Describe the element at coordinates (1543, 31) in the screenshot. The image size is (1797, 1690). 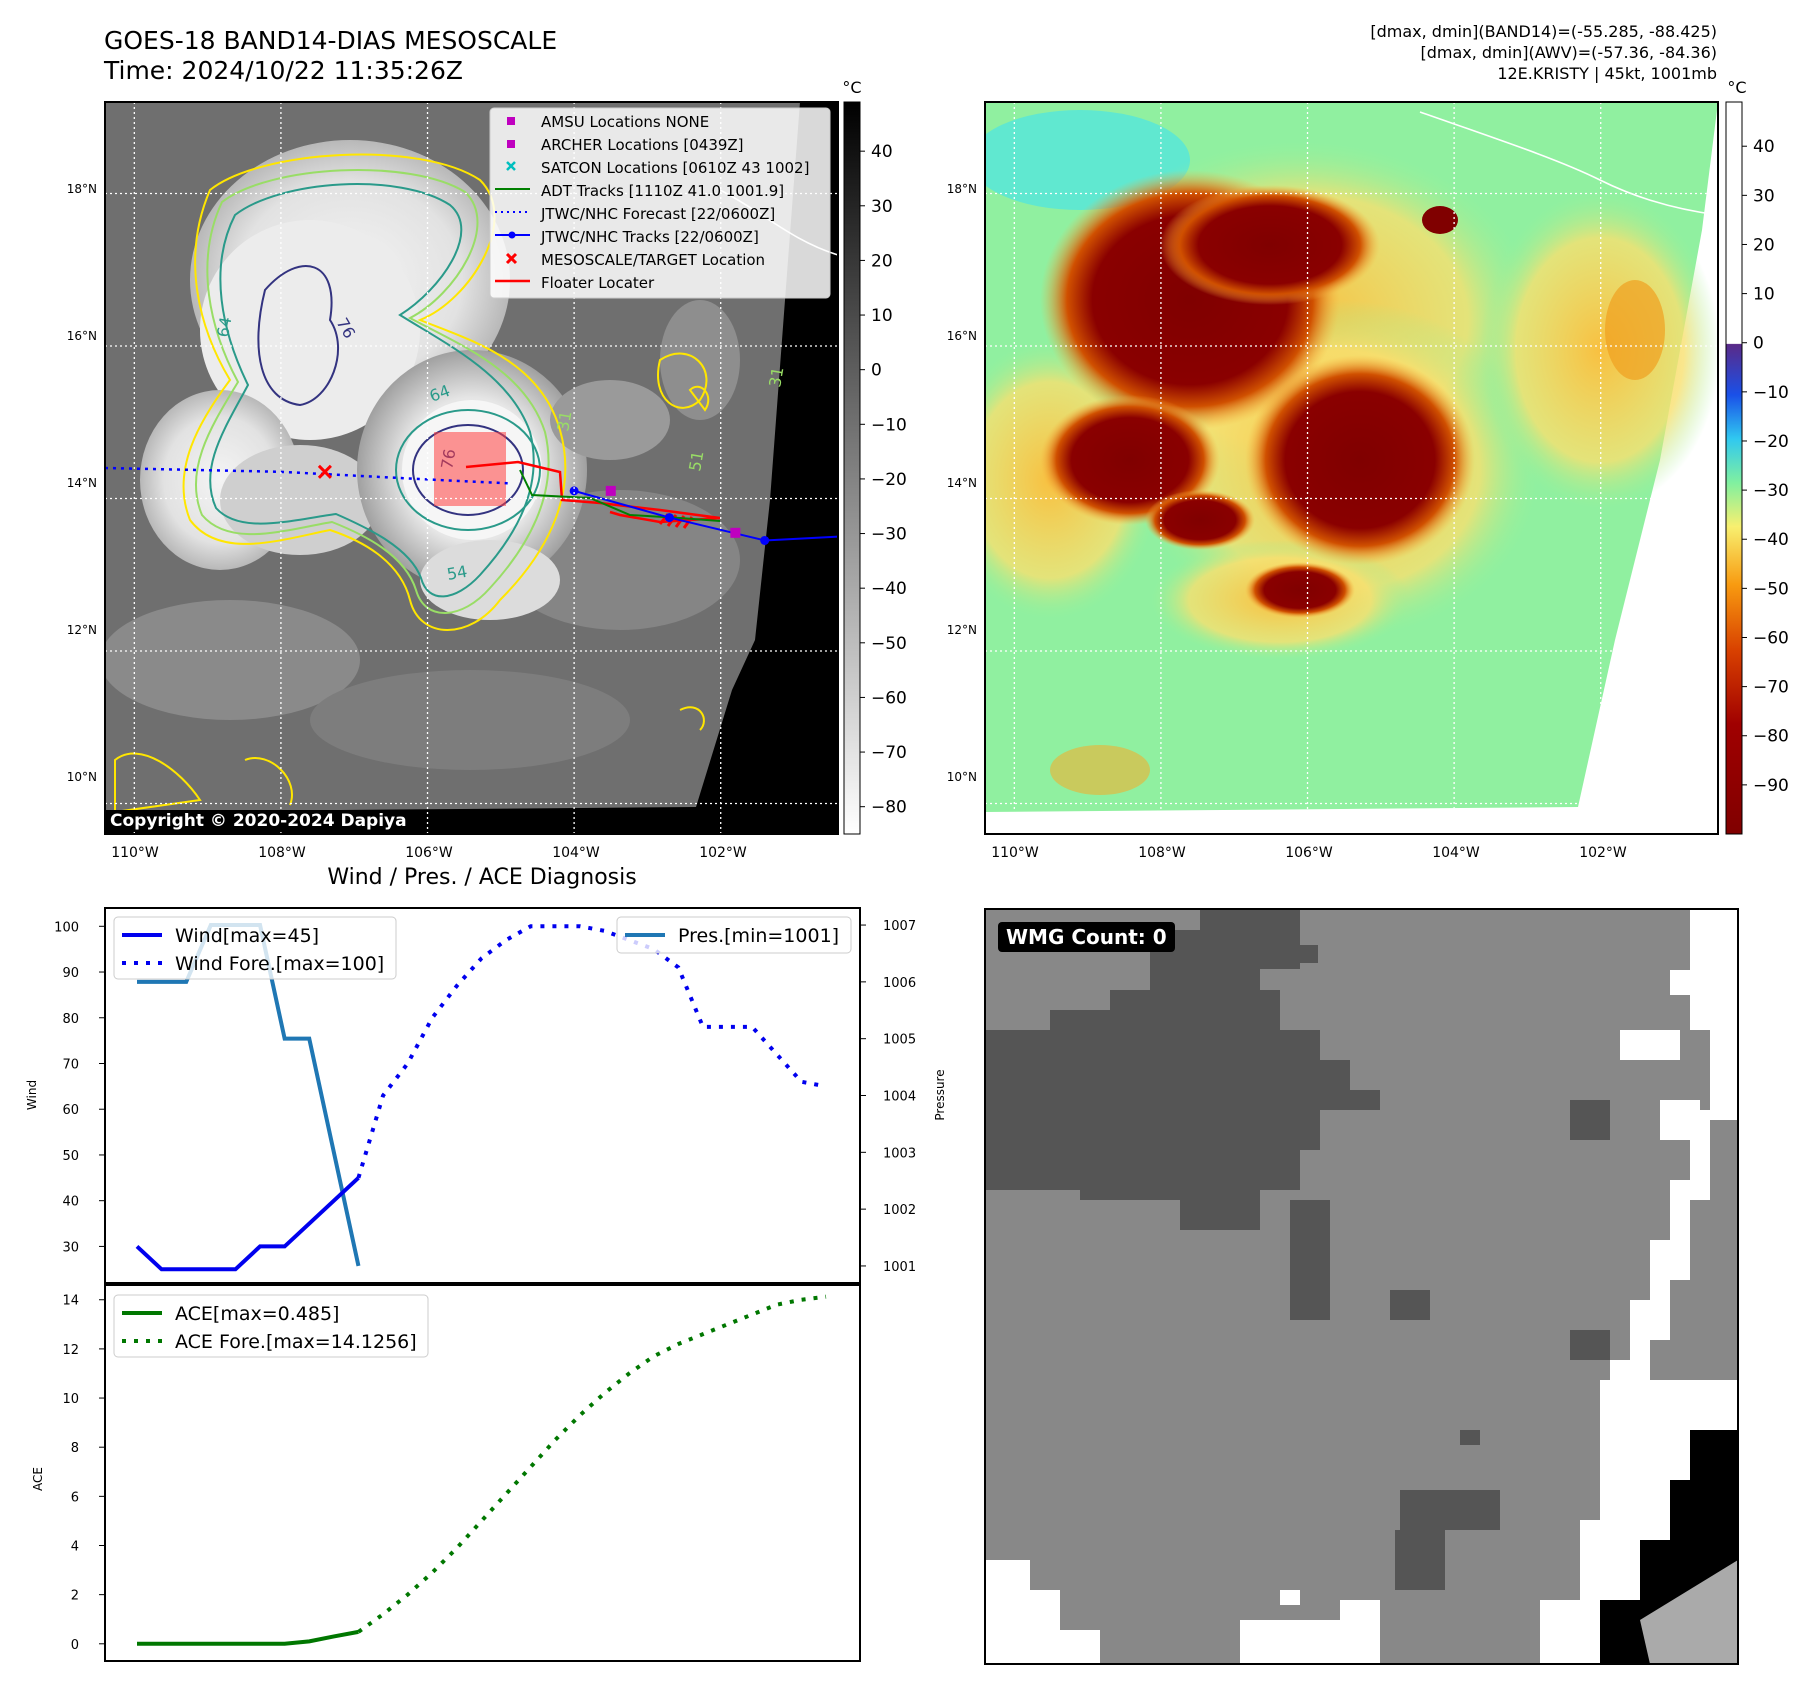
I see `dmax-band14: [dmax, dmin](BAND14)=(-55.285, -88.425)` at that location.